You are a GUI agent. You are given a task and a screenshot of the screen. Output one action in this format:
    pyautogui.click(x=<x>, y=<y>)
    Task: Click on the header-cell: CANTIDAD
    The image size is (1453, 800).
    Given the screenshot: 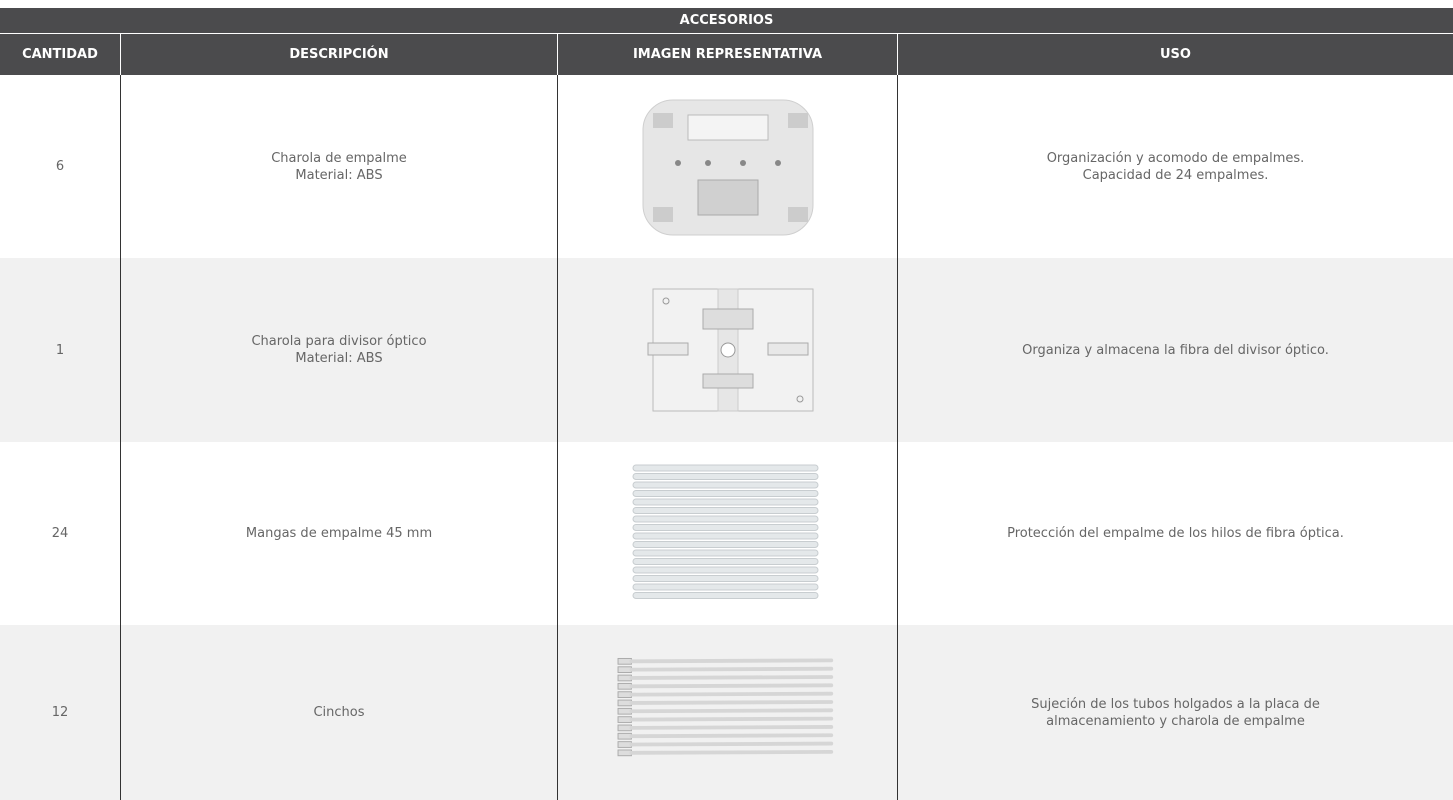 What is the action you would take?
    pyautogui.click(x=60, y=54)
    